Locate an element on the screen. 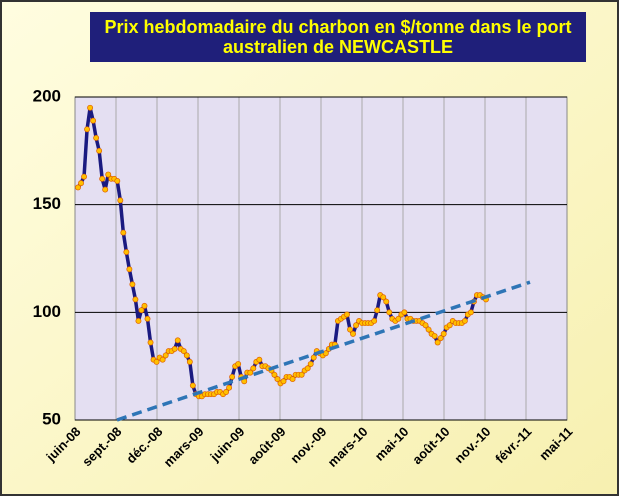  chart-title: australien de NEWCASTLE is located at coordinates (338, 47).